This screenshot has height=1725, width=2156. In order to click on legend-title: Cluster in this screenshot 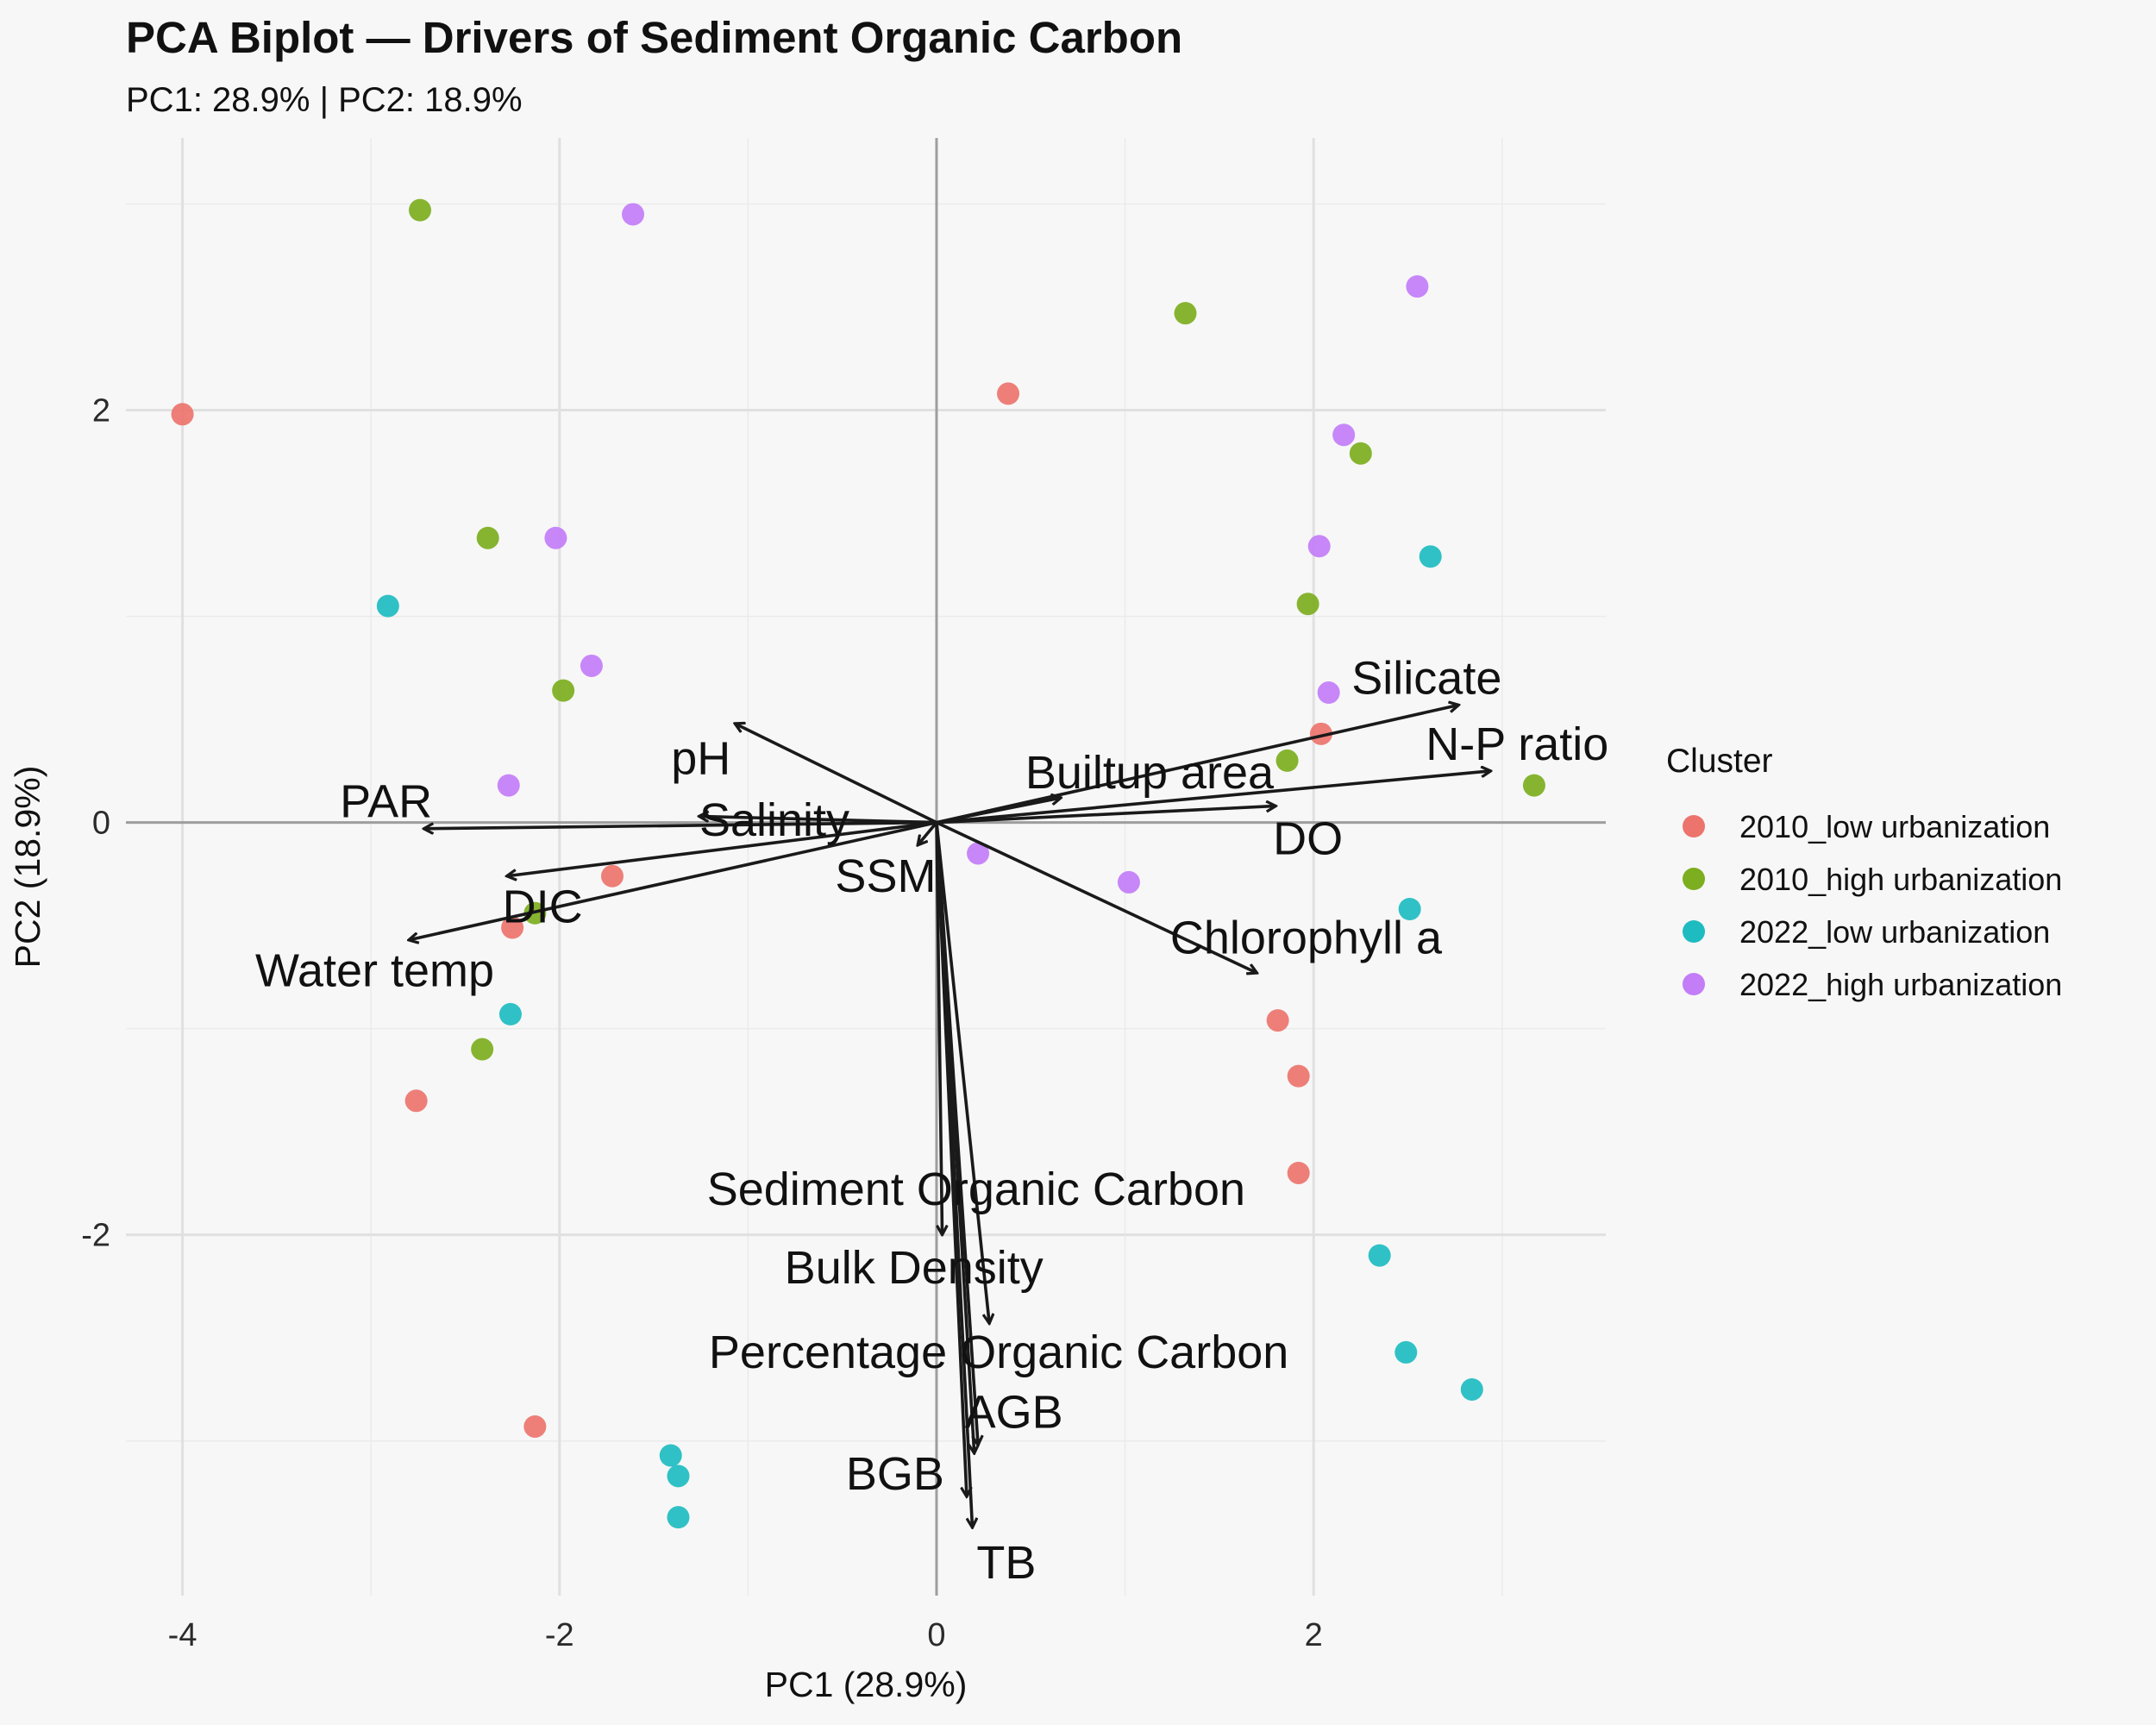, I will do `click(1719, 762)`.